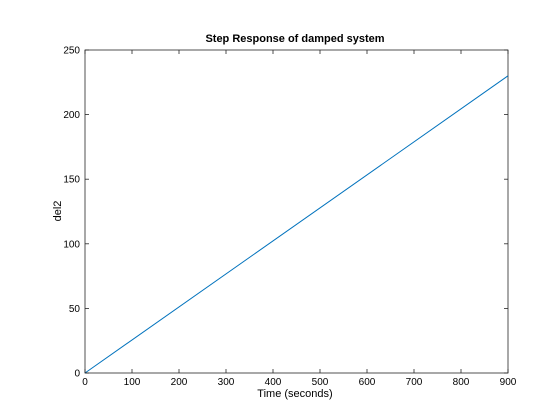  I want to click on chart-title: Step Response of damped system, so click(294, 39).